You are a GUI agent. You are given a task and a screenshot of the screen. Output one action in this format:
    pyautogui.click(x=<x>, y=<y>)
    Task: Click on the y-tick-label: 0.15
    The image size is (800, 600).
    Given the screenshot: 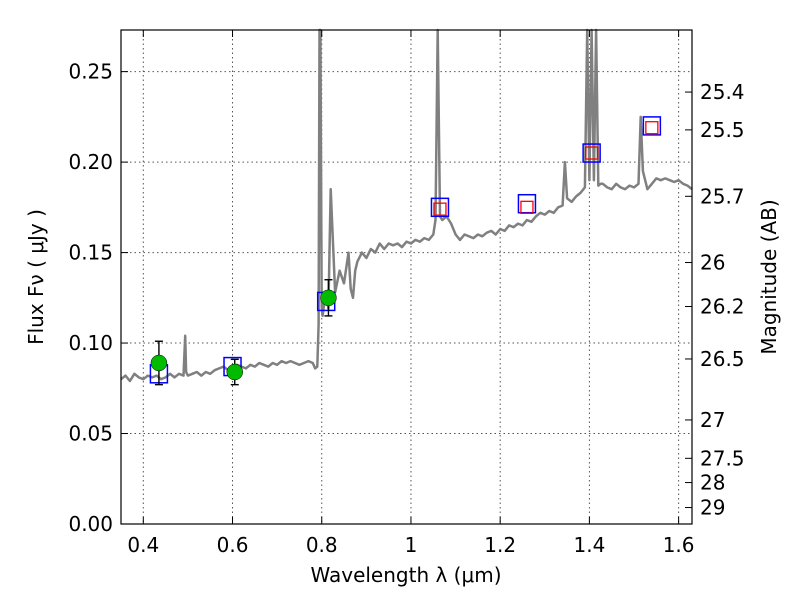 What is the action you would take?
    pyautogui.click(x=90, y=253)
    